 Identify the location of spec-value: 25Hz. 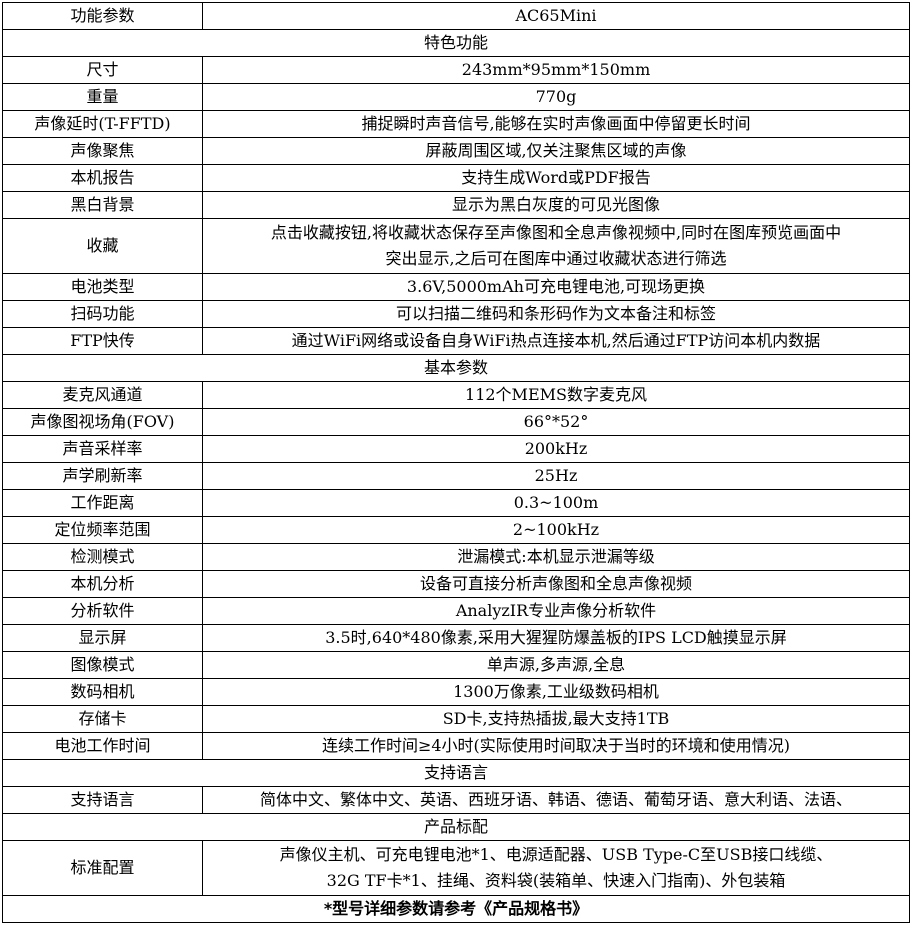
(556, 476).